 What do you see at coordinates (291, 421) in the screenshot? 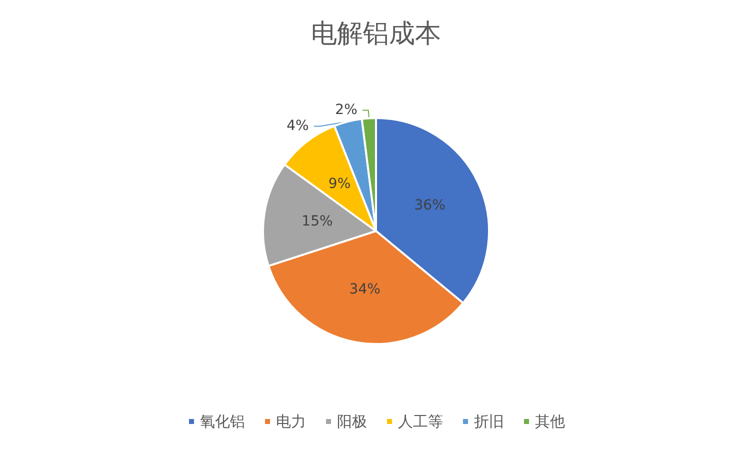
I see `legend-label: 电力` at bounding box center [291, 421].